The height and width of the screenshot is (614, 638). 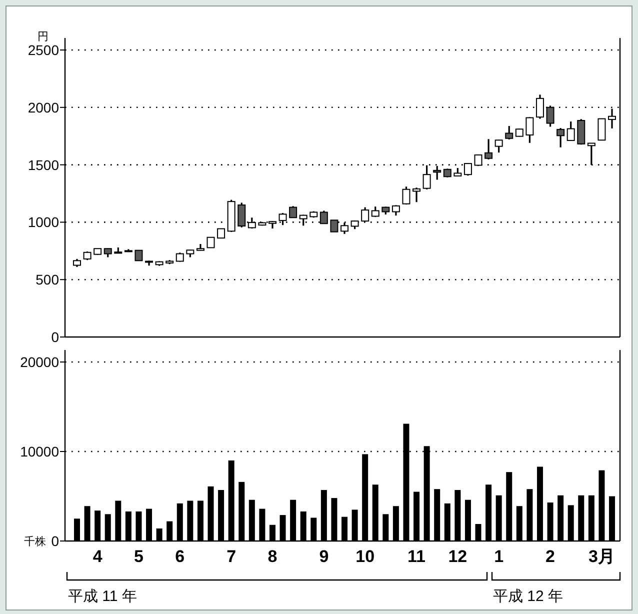 What do you see at coordinates (44, 222) in the screenshot?
I see `y-tick-label: 1000` at bounding box center [44, 222].